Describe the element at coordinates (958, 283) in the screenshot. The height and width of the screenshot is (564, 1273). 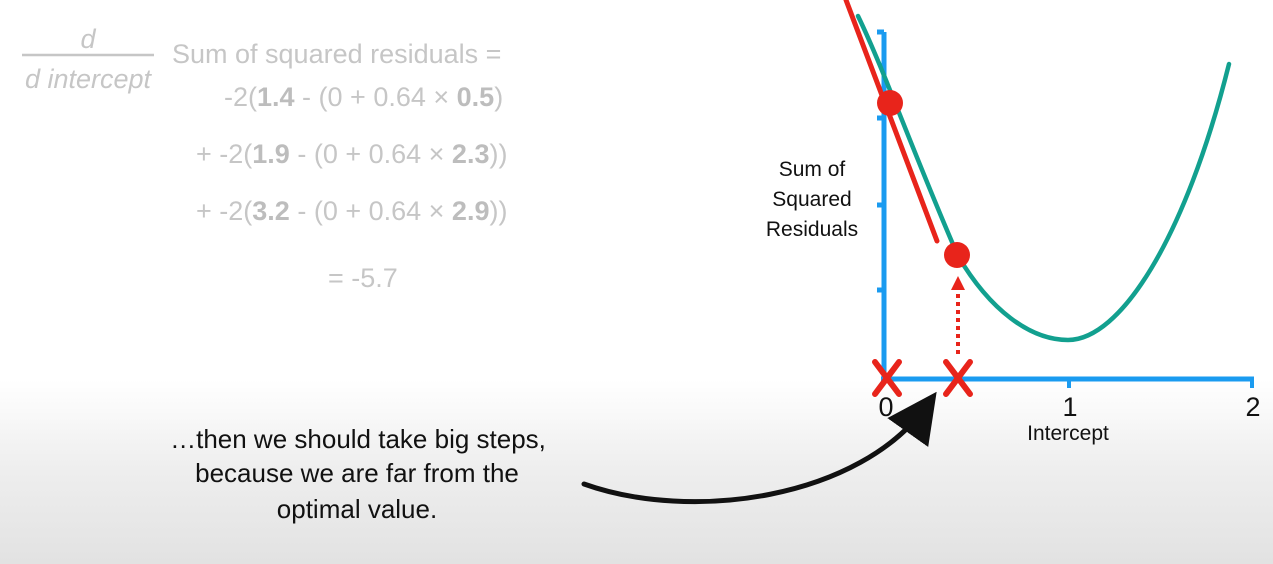
I see `dotted-step-arrowhead` at that location.